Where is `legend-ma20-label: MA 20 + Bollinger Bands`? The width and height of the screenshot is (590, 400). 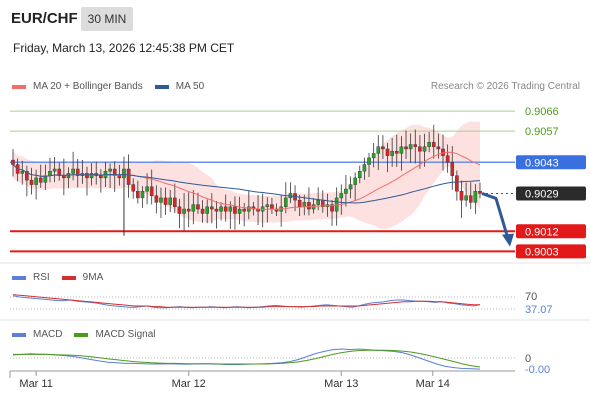
legend-ma20-label: MA 20 + Bollinger Bands is located at coordinates (88, 86).